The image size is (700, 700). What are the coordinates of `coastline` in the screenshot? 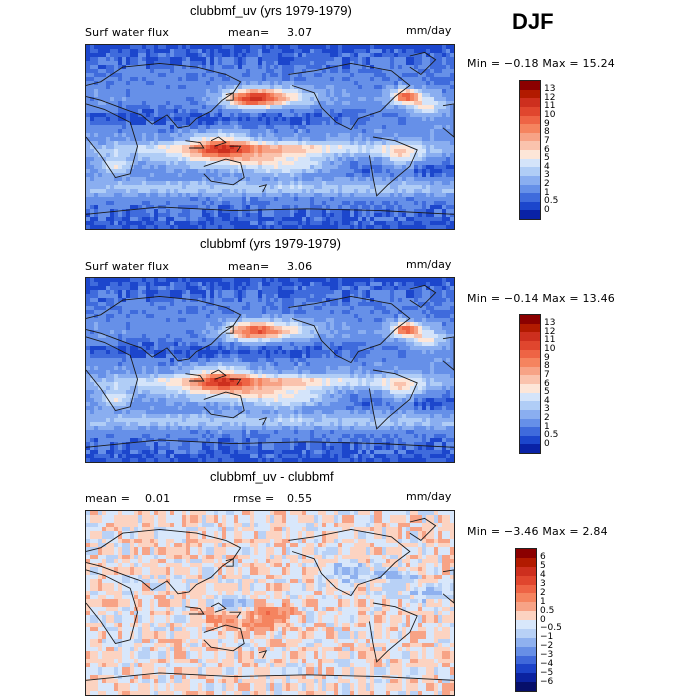 It's located at (270, 210).